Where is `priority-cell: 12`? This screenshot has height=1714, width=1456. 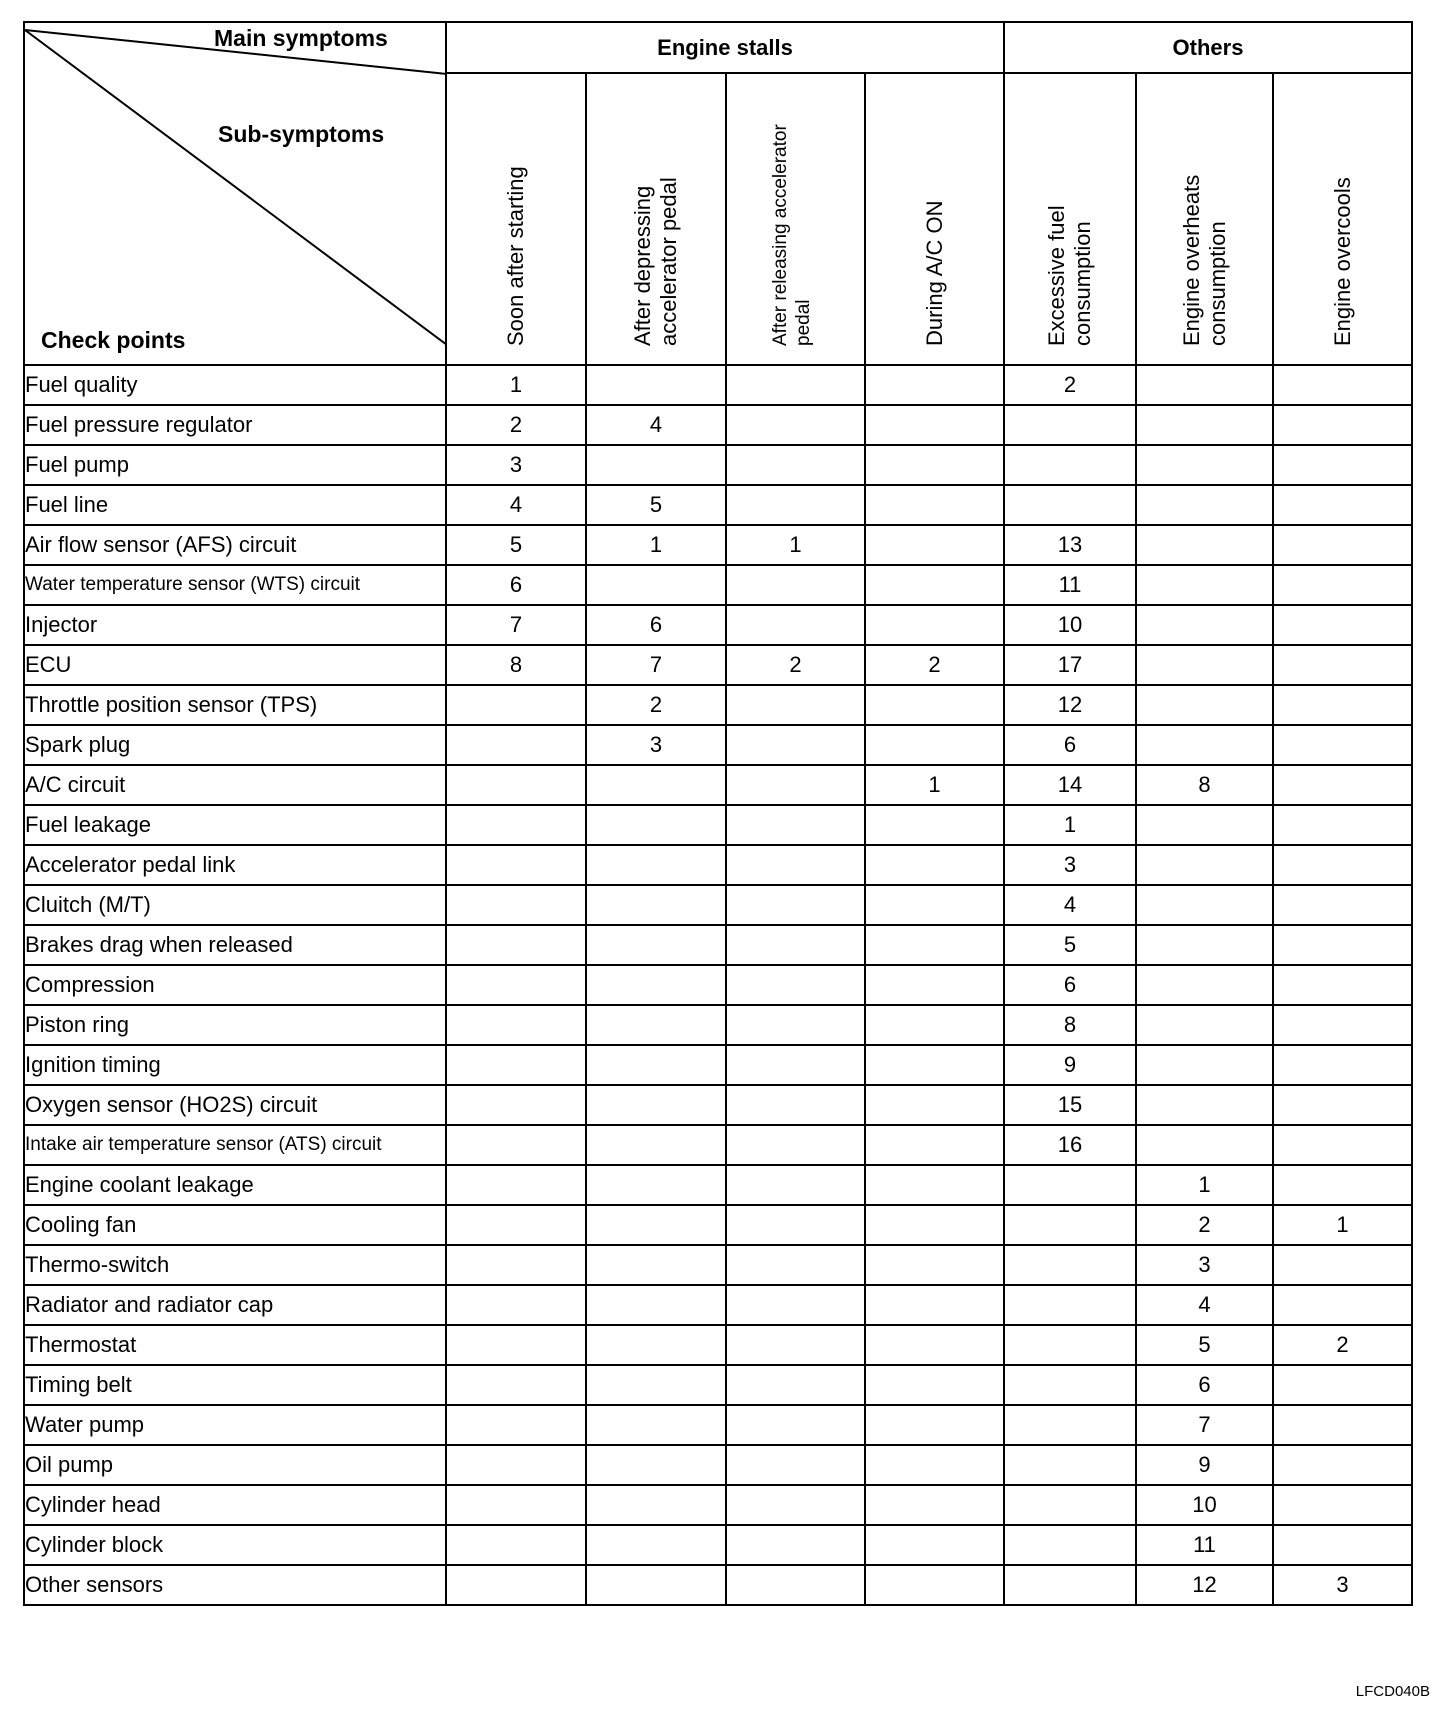
priority-cell: 12 is located at coordinates (1070, 705).